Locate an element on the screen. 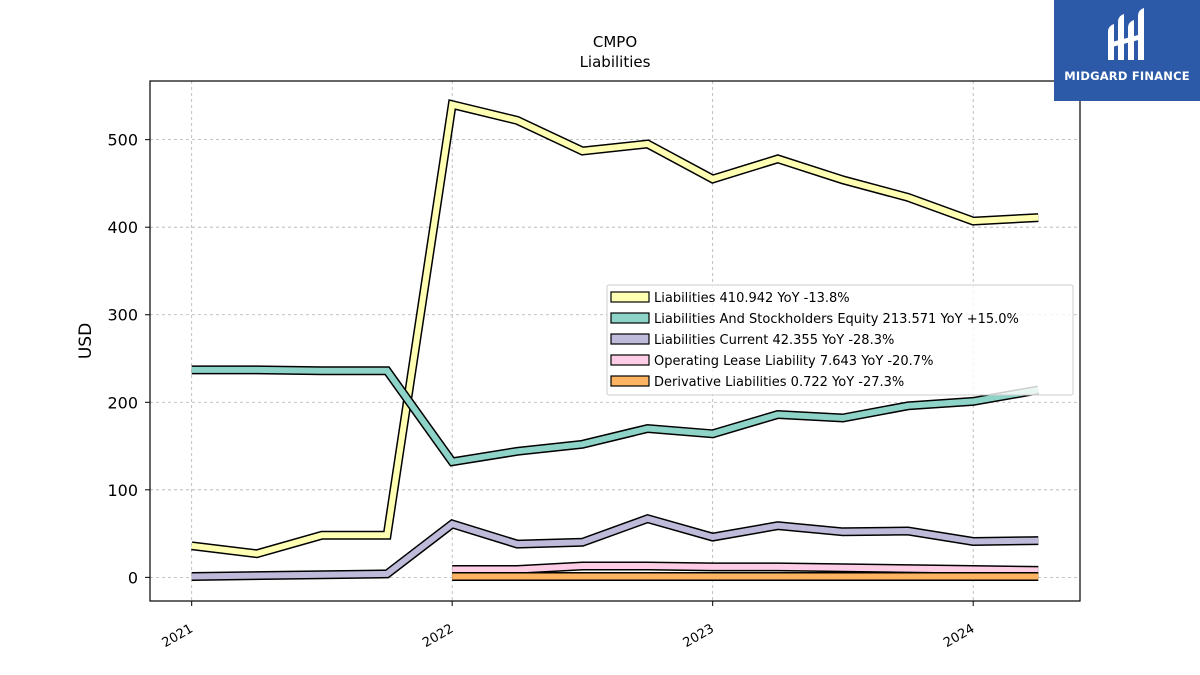 Image resolution: width=1200 pixels, height=675 pixels. legend-entry: Liabilities Current 42.355 YoY -28.3% is located at coordinates (774, 340).